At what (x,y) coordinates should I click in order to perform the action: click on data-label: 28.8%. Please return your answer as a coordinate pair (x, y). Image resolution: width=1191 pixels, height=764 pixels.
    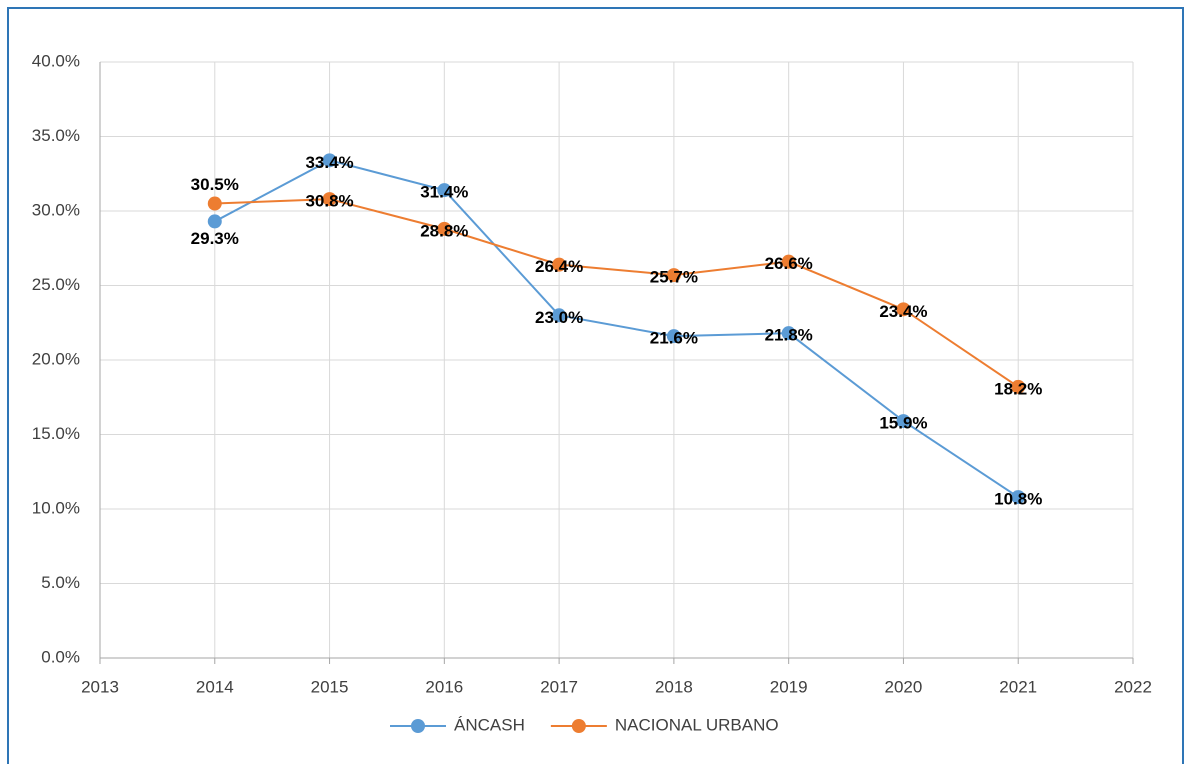
    Looking at the image, I should click on (444, 230).